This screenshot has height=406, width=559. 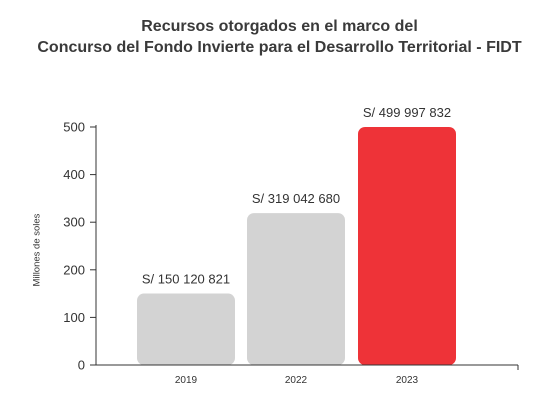 What do you see at coordinates (74, 317) in the screenshot?
I see `y-tick-label: 100` at bounding box center [74, 317].